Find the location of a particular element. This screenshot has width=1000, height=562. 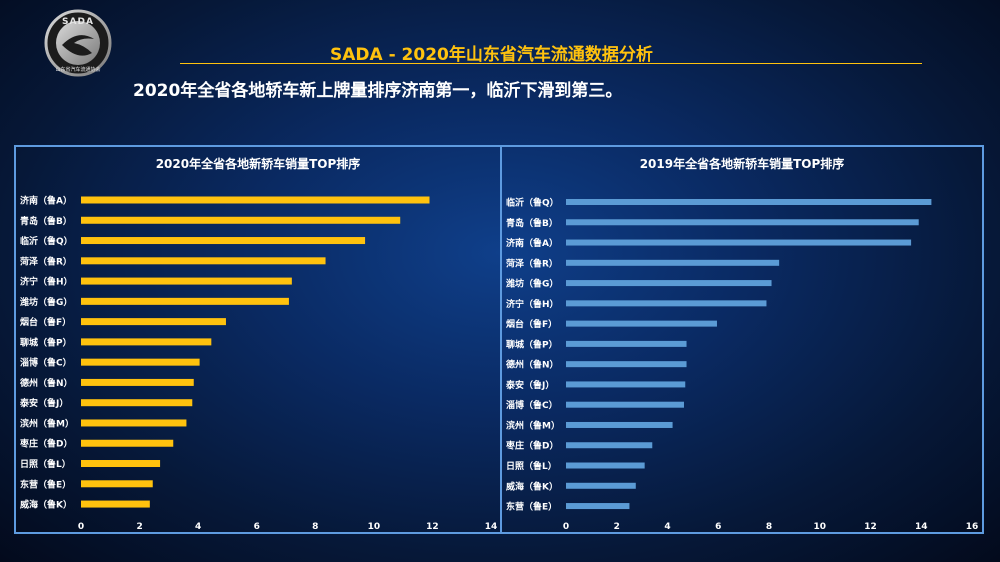

header-title: SADA - 2020年山东省汽车流通数据分析 is located at coordinates (491, 55).